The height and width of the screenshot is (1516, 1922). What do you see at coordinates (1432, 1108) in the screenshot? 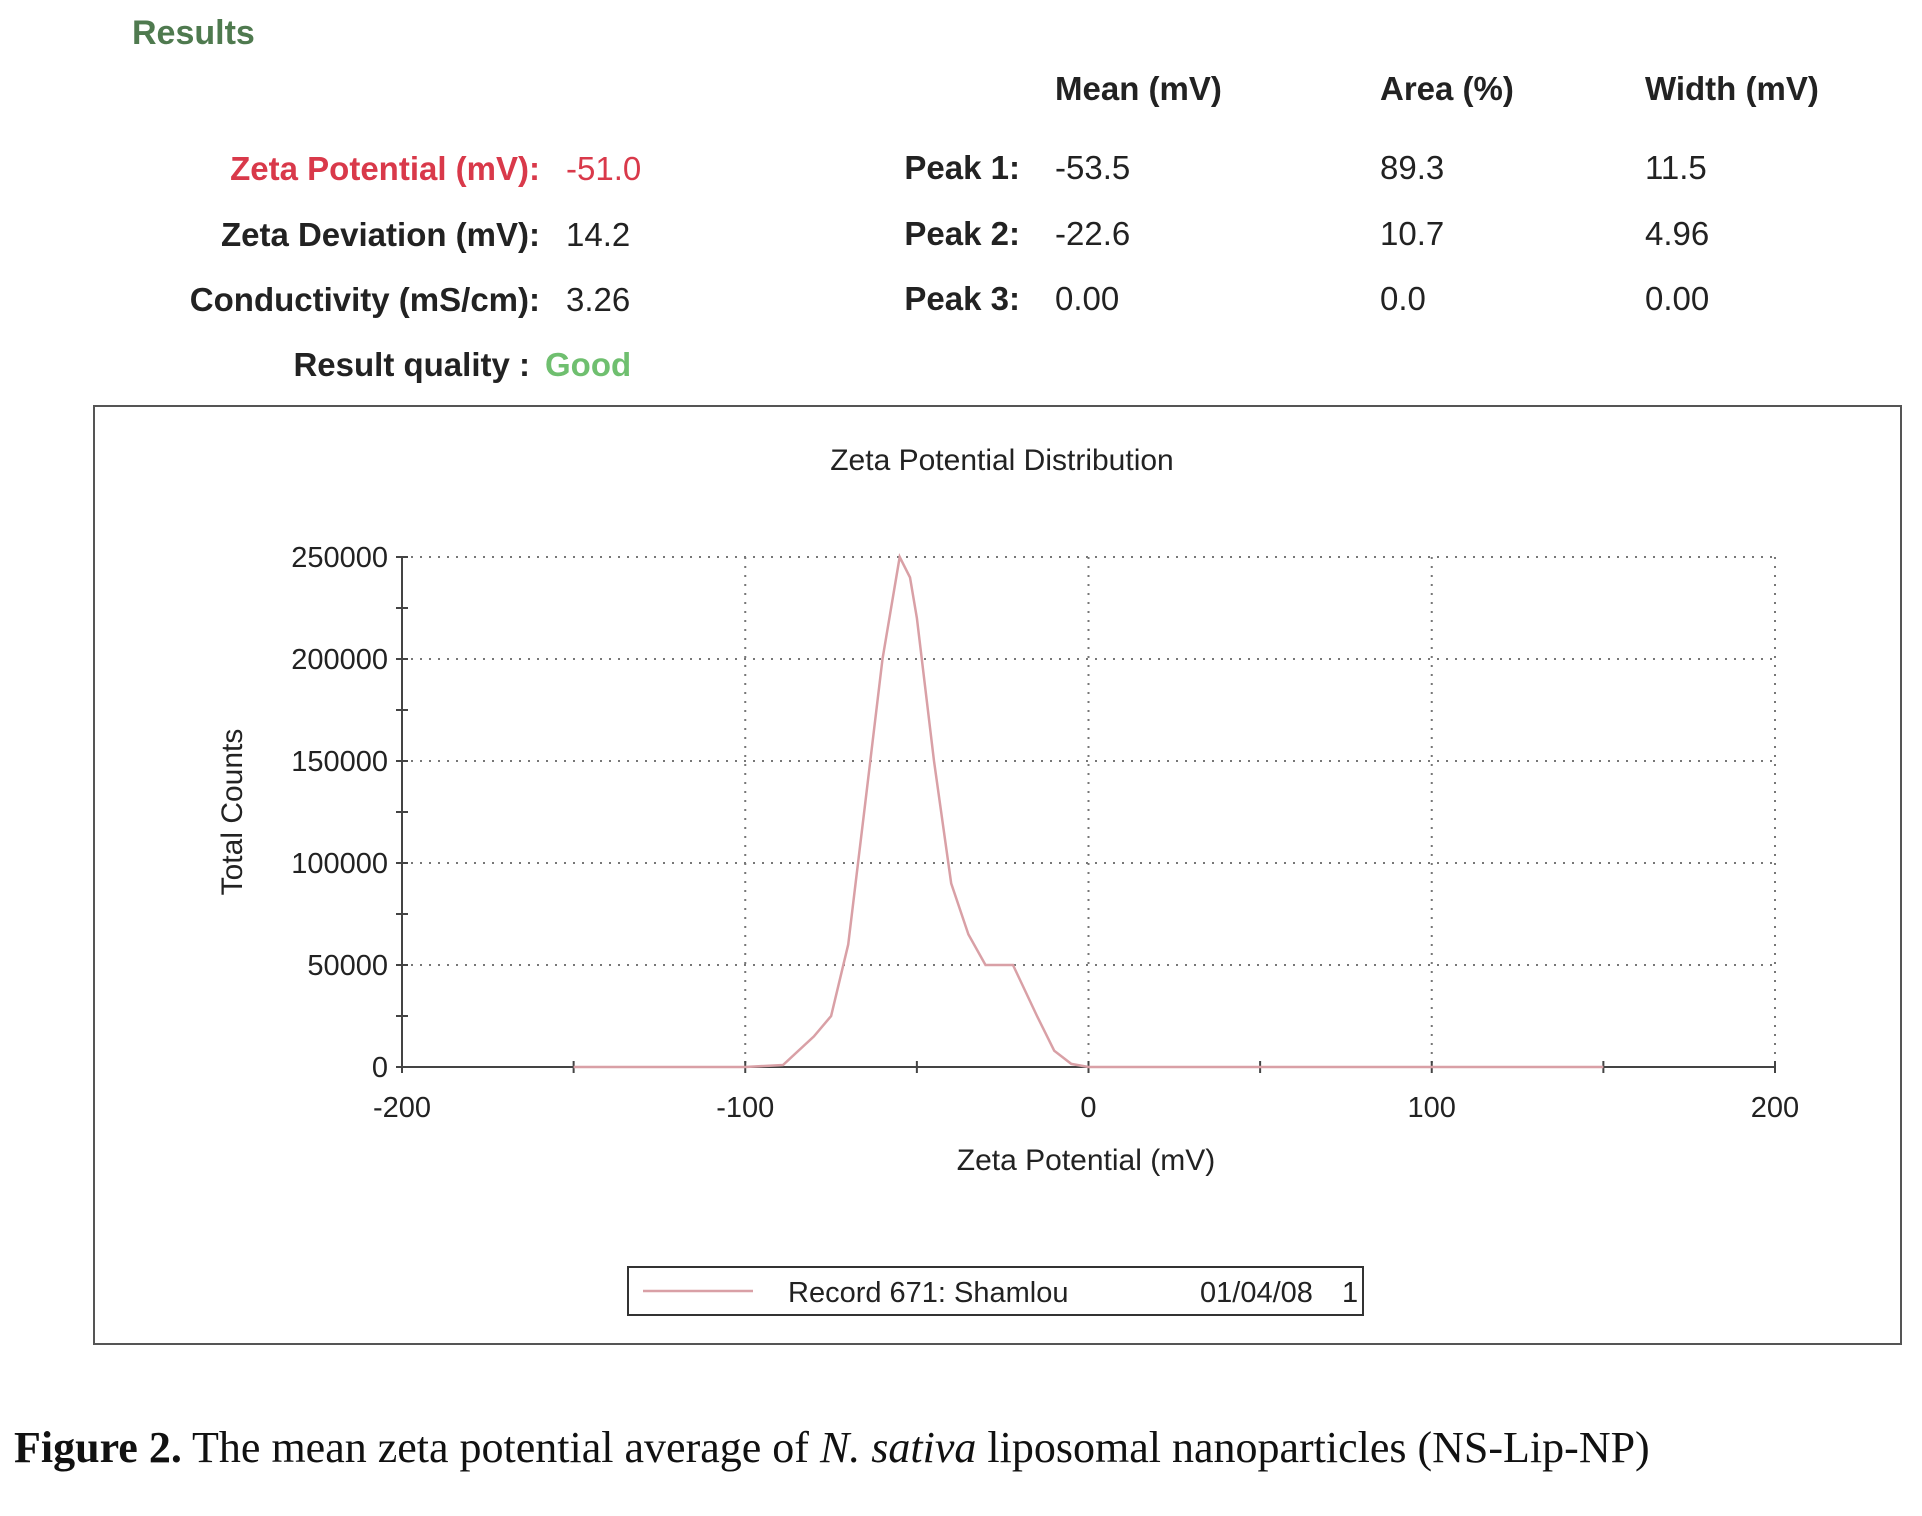
I see `x-tick-label-3: 100` at bounding box center [1432, 1108].